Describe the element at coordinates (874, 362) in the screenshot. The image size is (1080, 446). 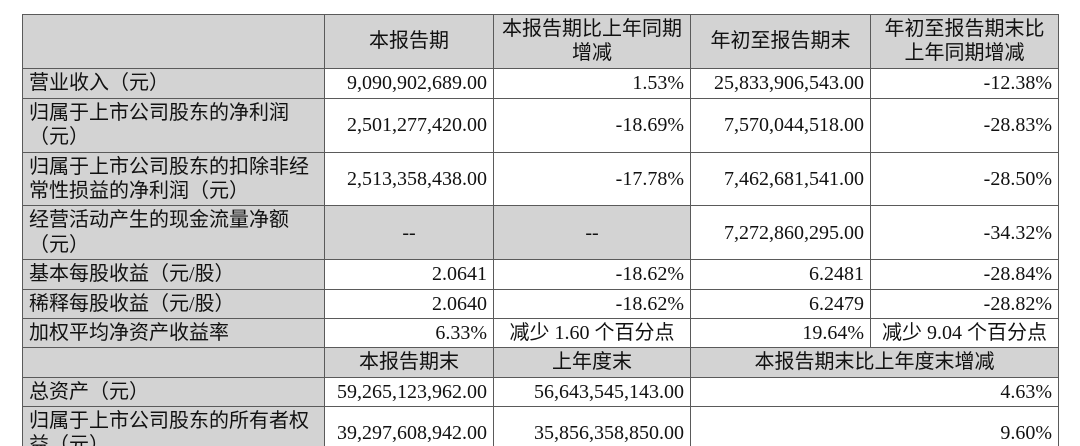
I see `subheader-period-end-change: 本报告期末比上年度末增减` at that location.